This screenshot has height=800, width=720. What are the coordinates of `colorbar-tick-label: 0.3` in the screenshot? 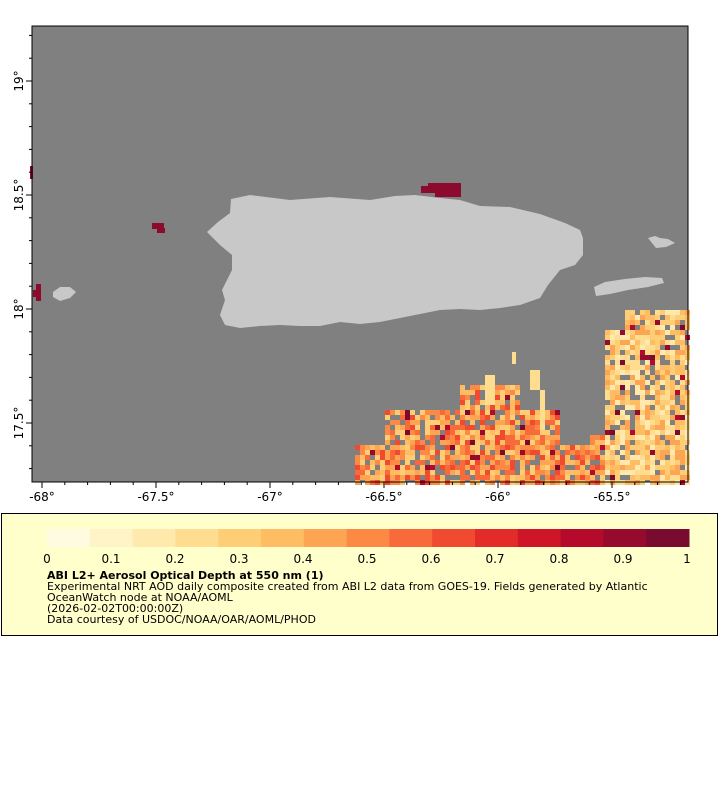 It's located at (238, 559).